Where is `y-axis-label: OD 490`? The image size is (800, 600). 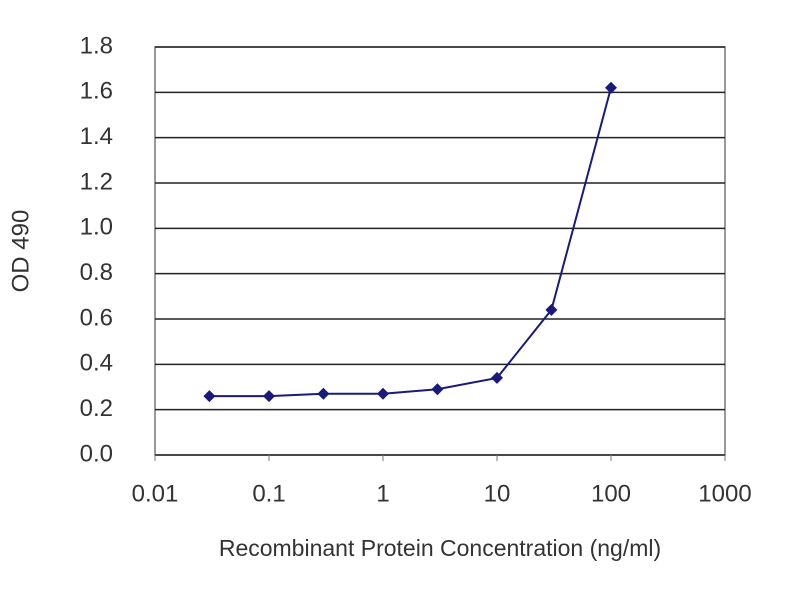
y-axis-label: OD 490 is located at coordinates (20, 251).